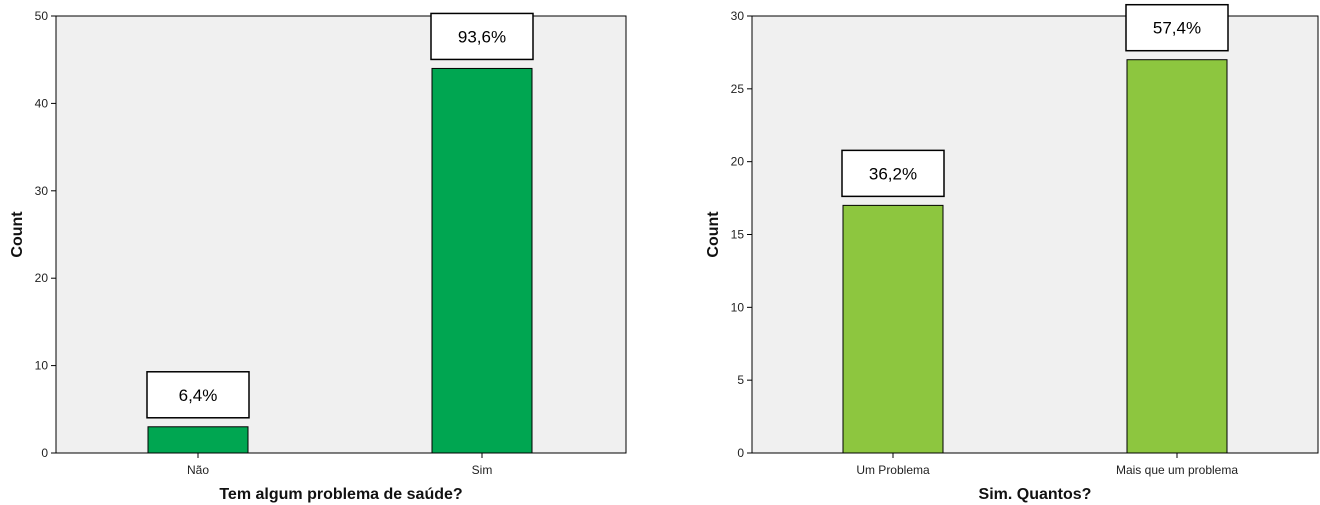 The width and height of the screenshot is (1320, 505). What do you see at coordinates (198, 470) in the screenshot?
I see `category-label: Não` at bounding box center [198, 470].